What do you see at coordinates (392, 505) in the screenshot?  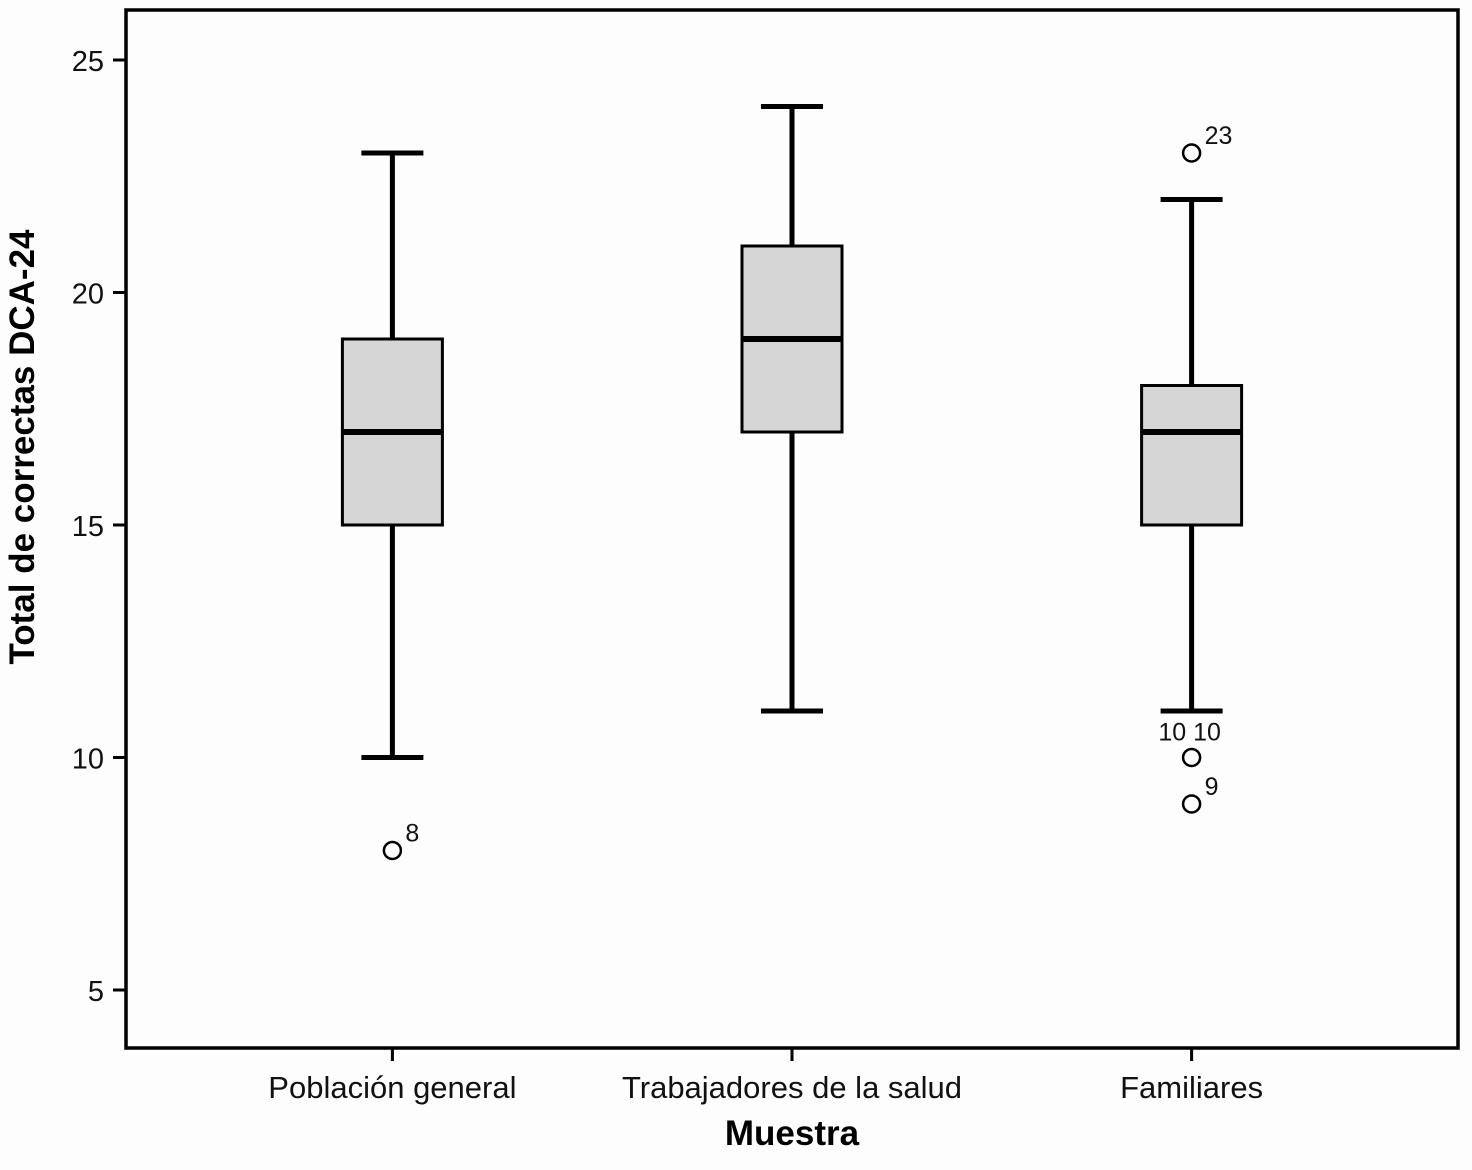 I see `box-group-1: 8` at bounding box center [392, 505].